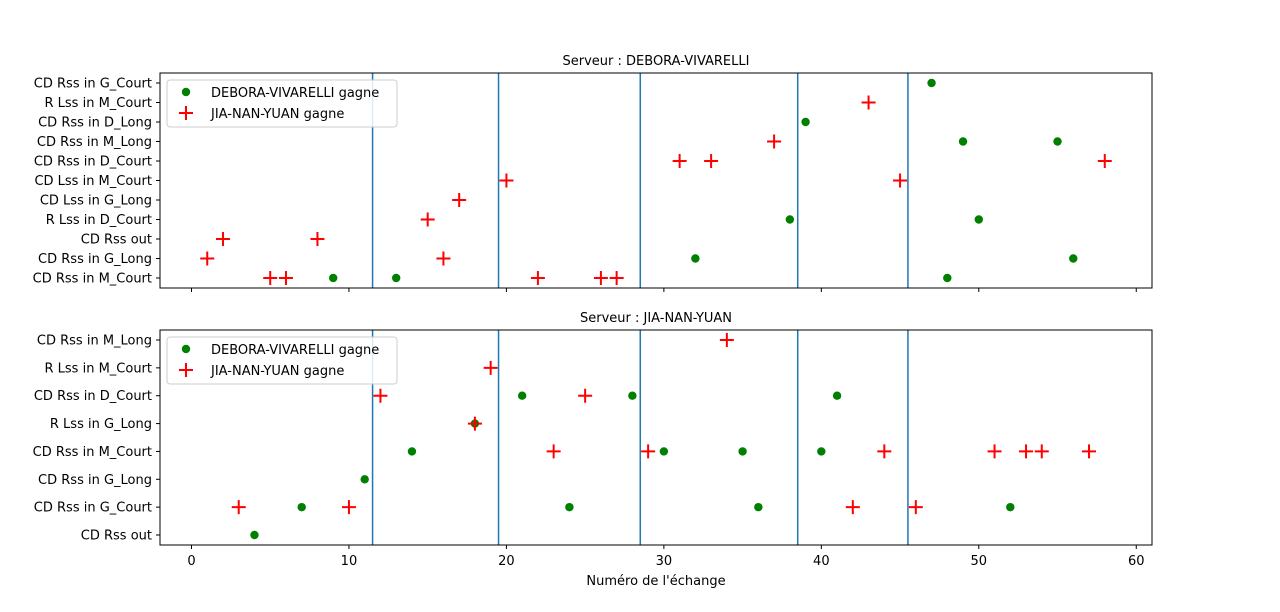 The image size is (1280, 612). What do you see at coordinates (656, 318) in the screenshot?
I see `panel-title: Serveur : JIA-NAN-YUAN` at bounding box center [656, 318].